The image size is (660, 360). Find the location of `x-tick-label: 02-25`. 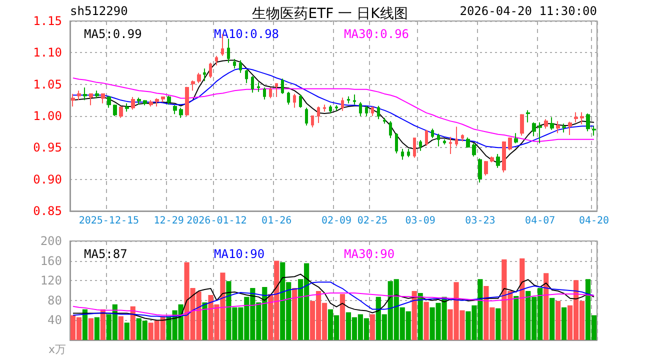

x-tick-label: 02-25 is located at coordinates (372, 221).